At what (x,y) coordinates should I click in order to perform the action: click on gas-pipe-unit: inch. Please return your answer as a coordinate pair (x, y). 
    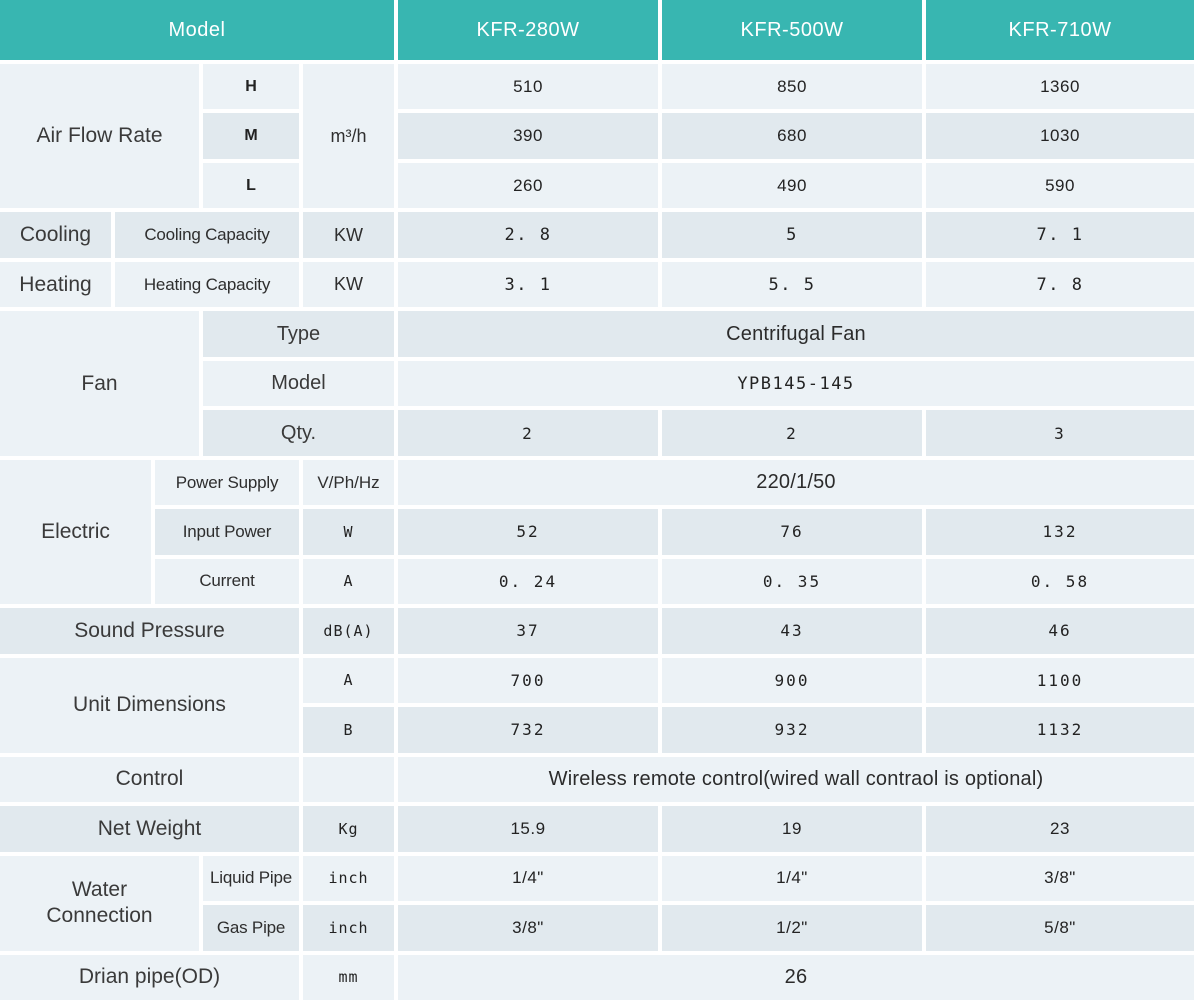
    Looking at the image, I should click on (348, 928).